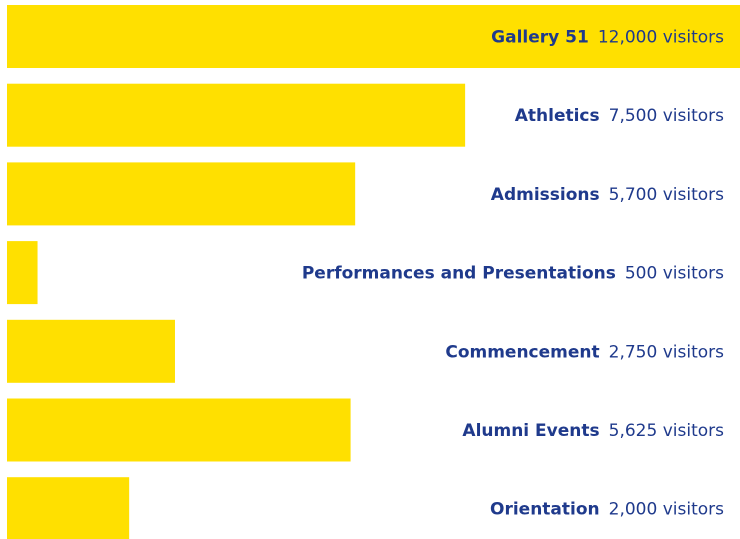 This screenshot has height=539, width=740. What do you see at coordinates (607, 510) in the screenshot?
I see `bar-label: Orientation 2,000 visitors` at bounding box center [607, 510].